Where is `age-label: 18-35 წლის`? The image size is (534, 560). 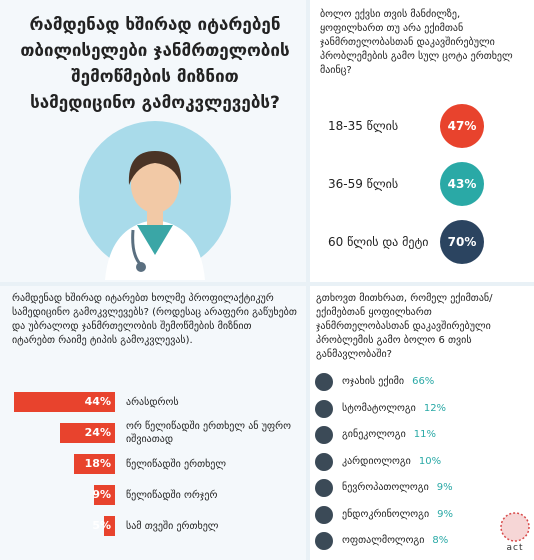 age-label: 18-35 წლის is located at coordinates (363, 126).